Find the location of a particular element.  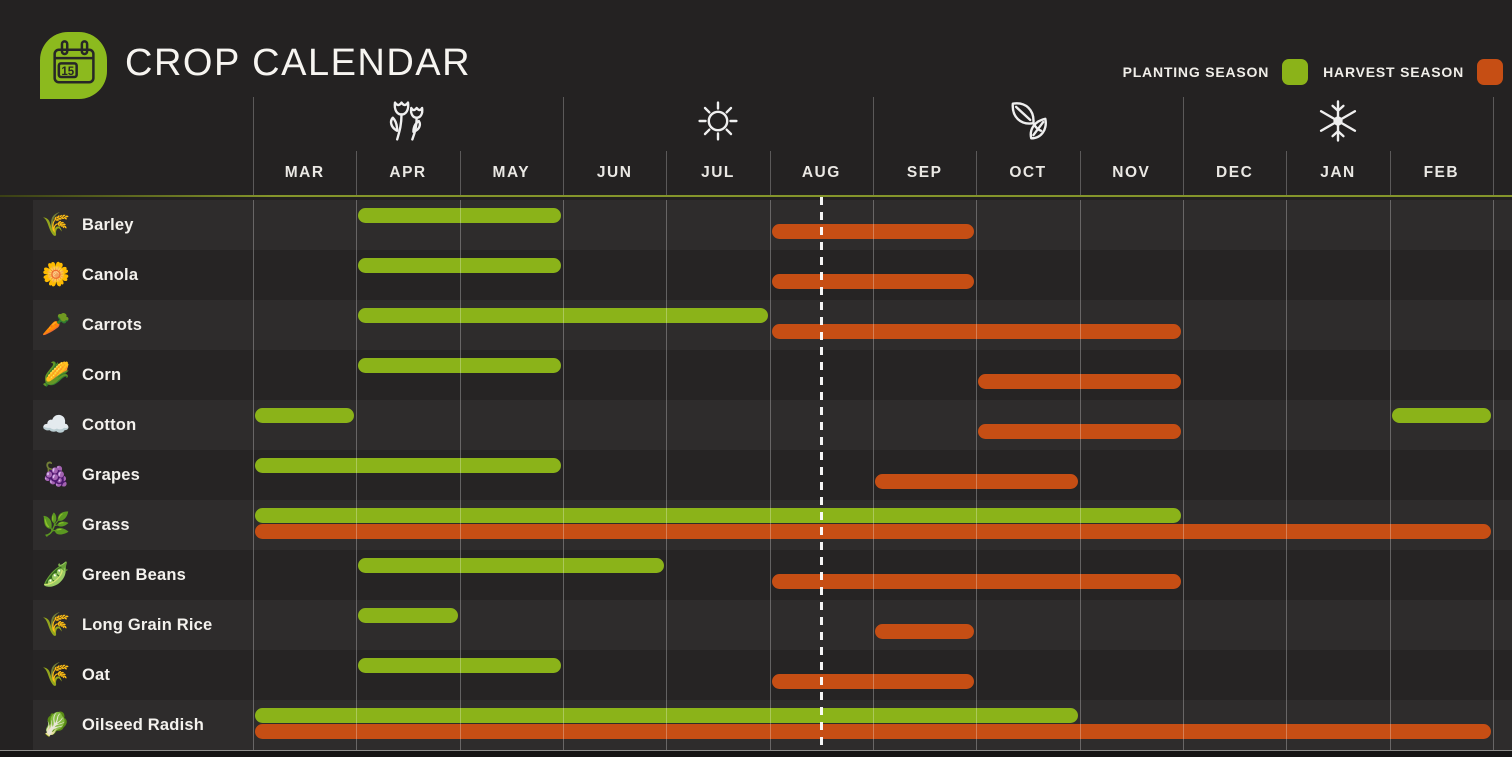

crop-icon: 🌽 is located at coordinates (56, 375).